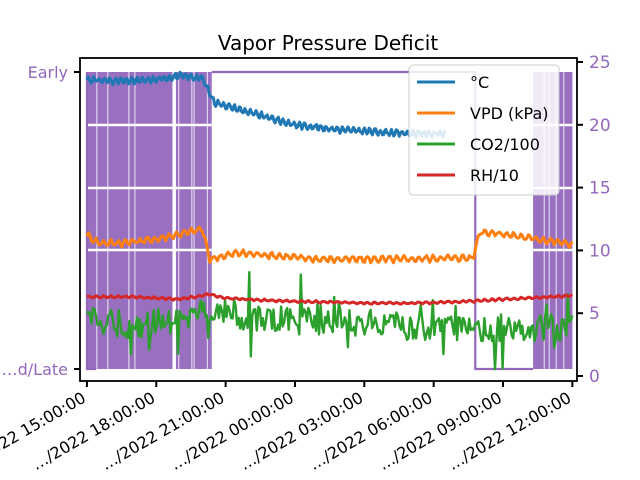 The height and width of the screenshot is (480, 640). I want to click on right-tick-label: 5, so click(594, 314).